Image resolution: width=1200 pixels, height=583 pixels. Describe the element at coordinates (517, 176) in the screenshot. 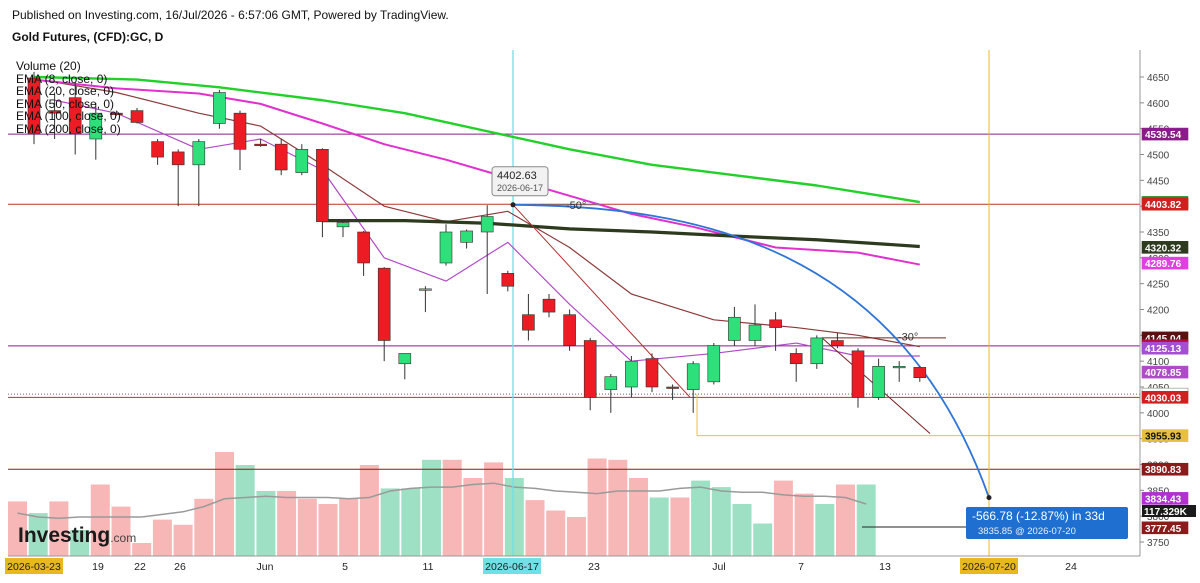

I see `crosshair-tooltip-price: 4402.63` at that location.